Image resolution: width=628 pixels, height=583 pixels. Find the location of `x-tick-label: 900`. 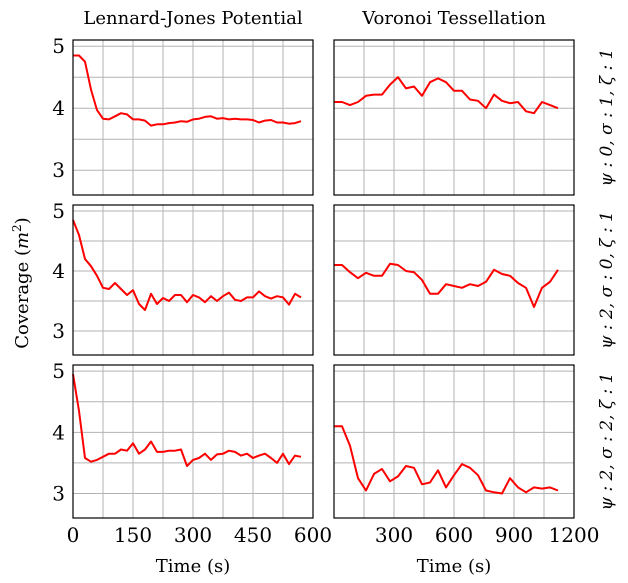

x-tick-label: 900 is located at coordinates (514, 535).